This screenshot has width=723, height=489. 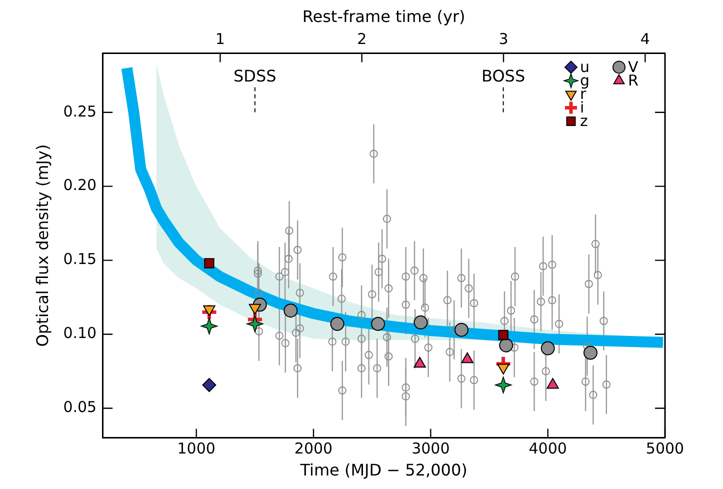 I want to click on x2-tick-label: 1, so click(x=220, y=39).